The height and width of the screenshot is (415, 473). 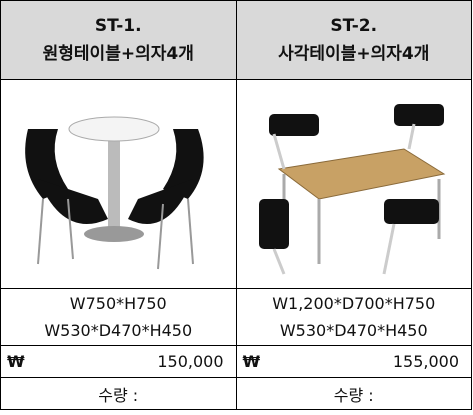 What do you see at coordinates (118, 40) in the screenshot?
I see `header-cell: ST-1. 원형테이블+의자4개` at bounding box center [118, 40].